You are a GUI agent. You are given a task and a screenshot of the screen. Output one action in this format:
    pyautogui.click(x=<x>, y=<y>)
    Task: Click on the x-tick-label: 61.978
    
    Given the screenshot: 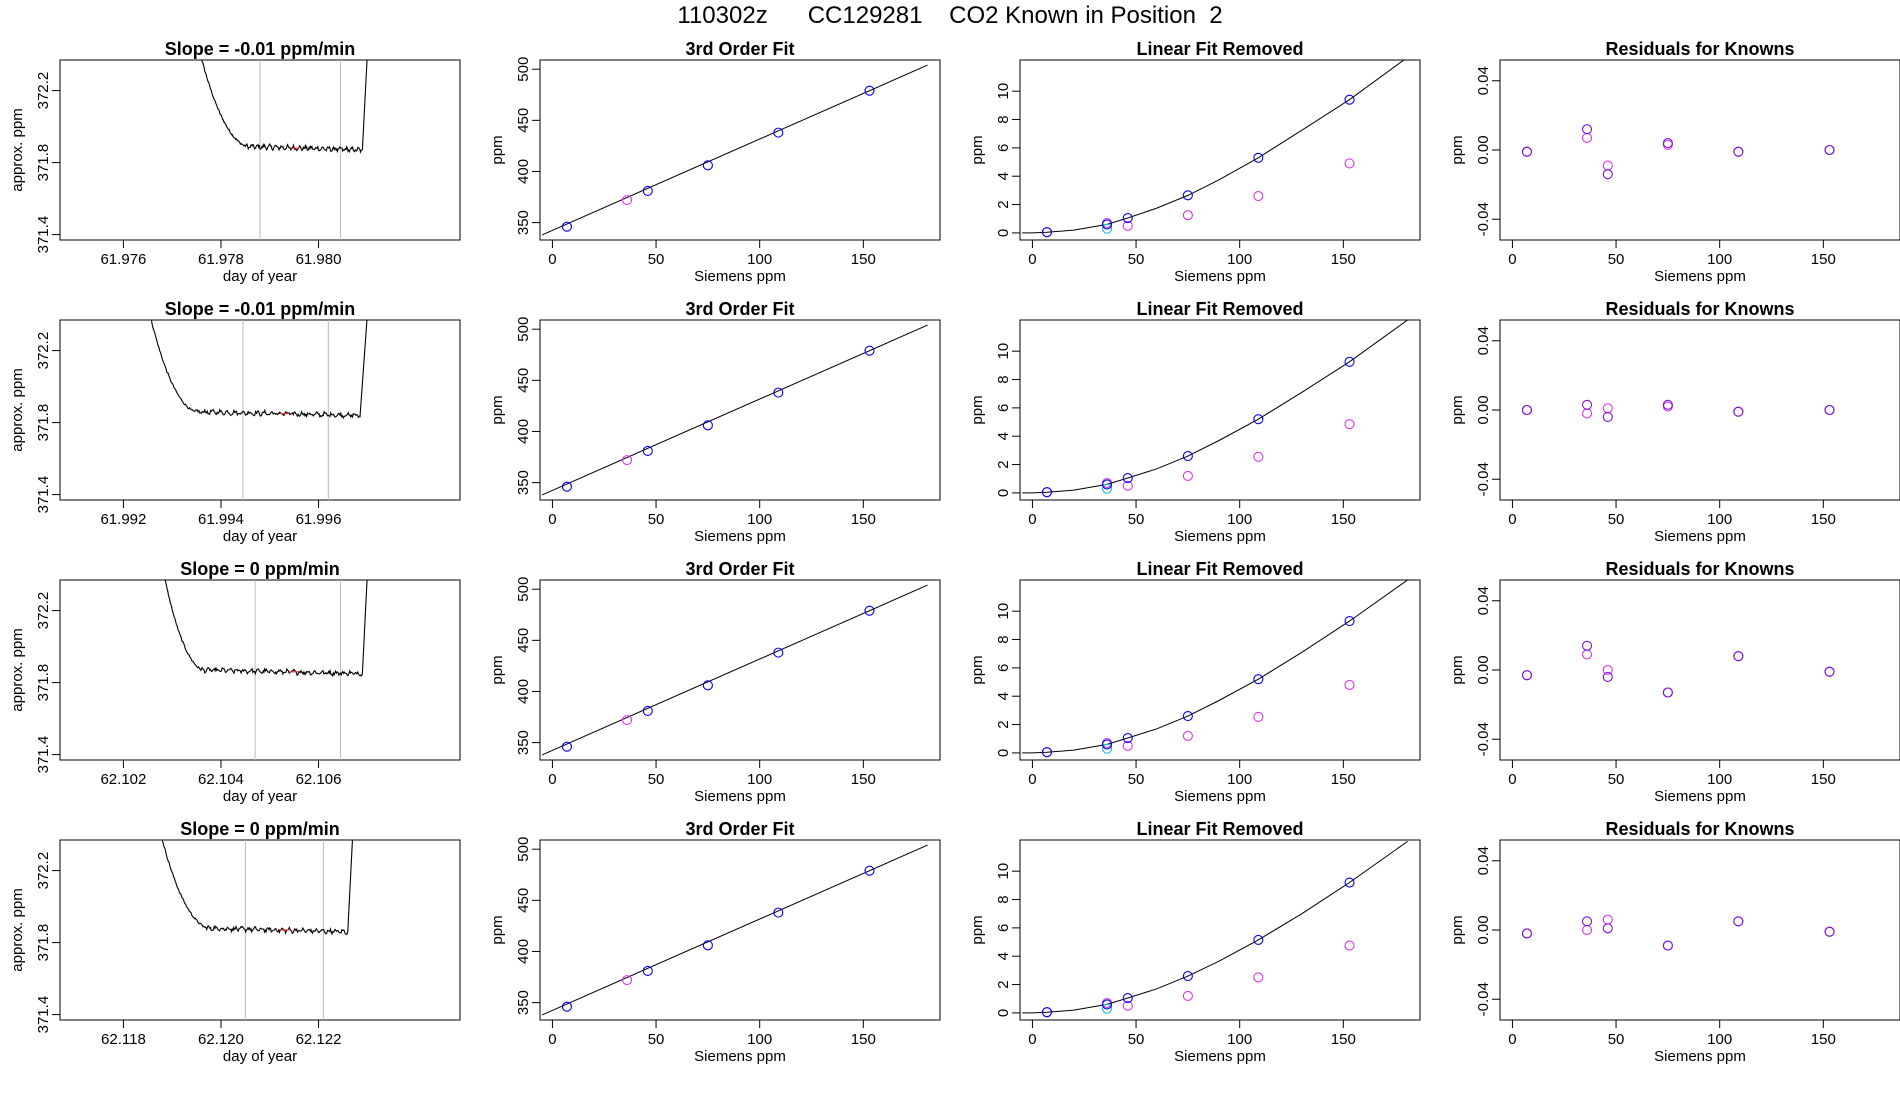 What is the action you would take?
    pyautogui.click(x=221, y=259)
    